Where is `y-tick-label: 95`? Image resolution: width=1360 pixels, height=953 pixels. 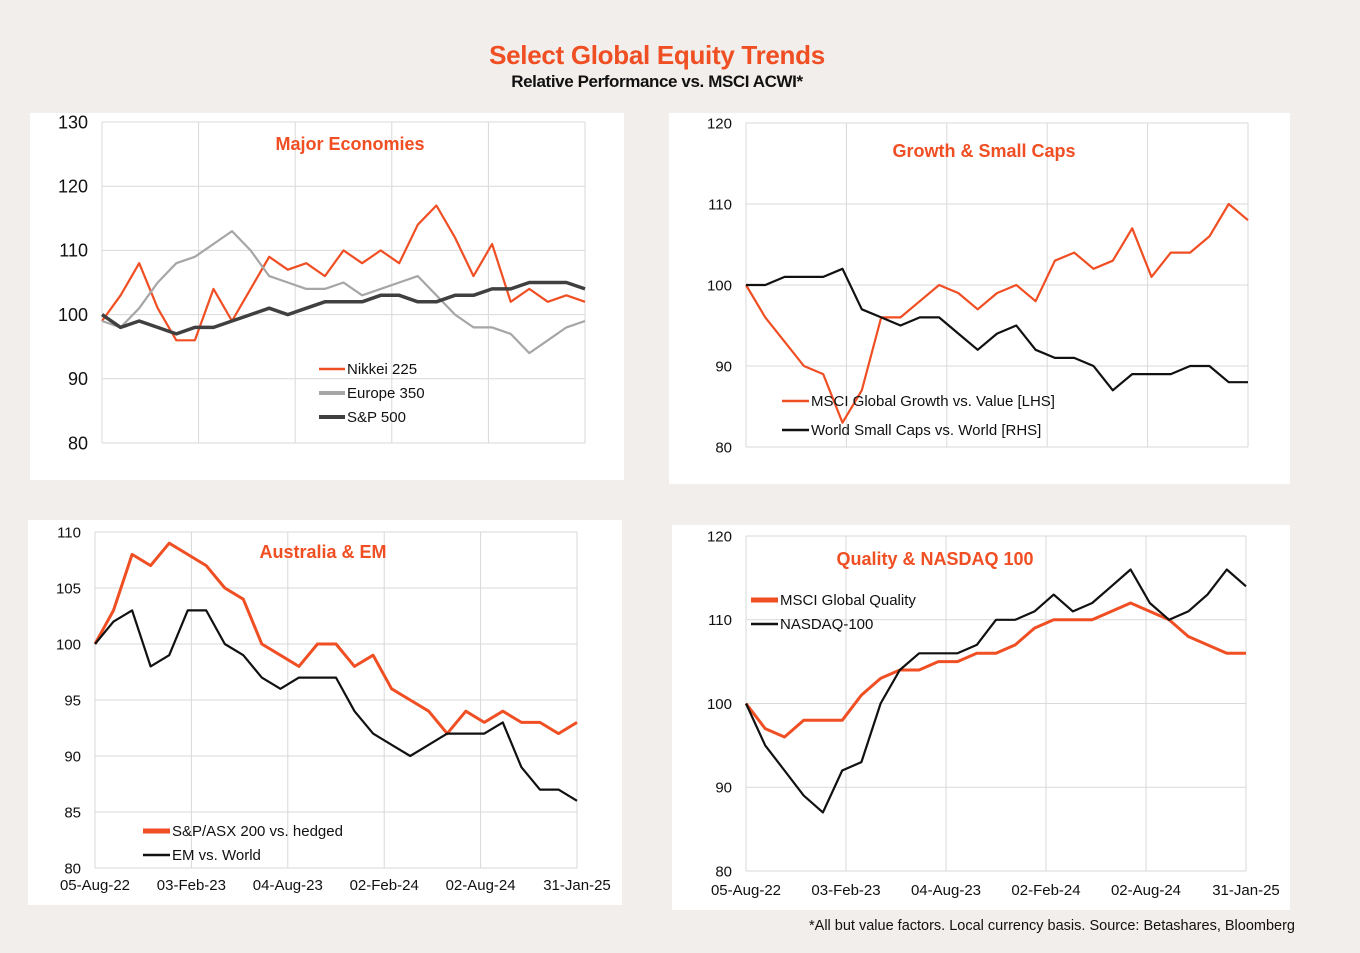
y-tick-label: 95 is located at coordinates (72, 700).